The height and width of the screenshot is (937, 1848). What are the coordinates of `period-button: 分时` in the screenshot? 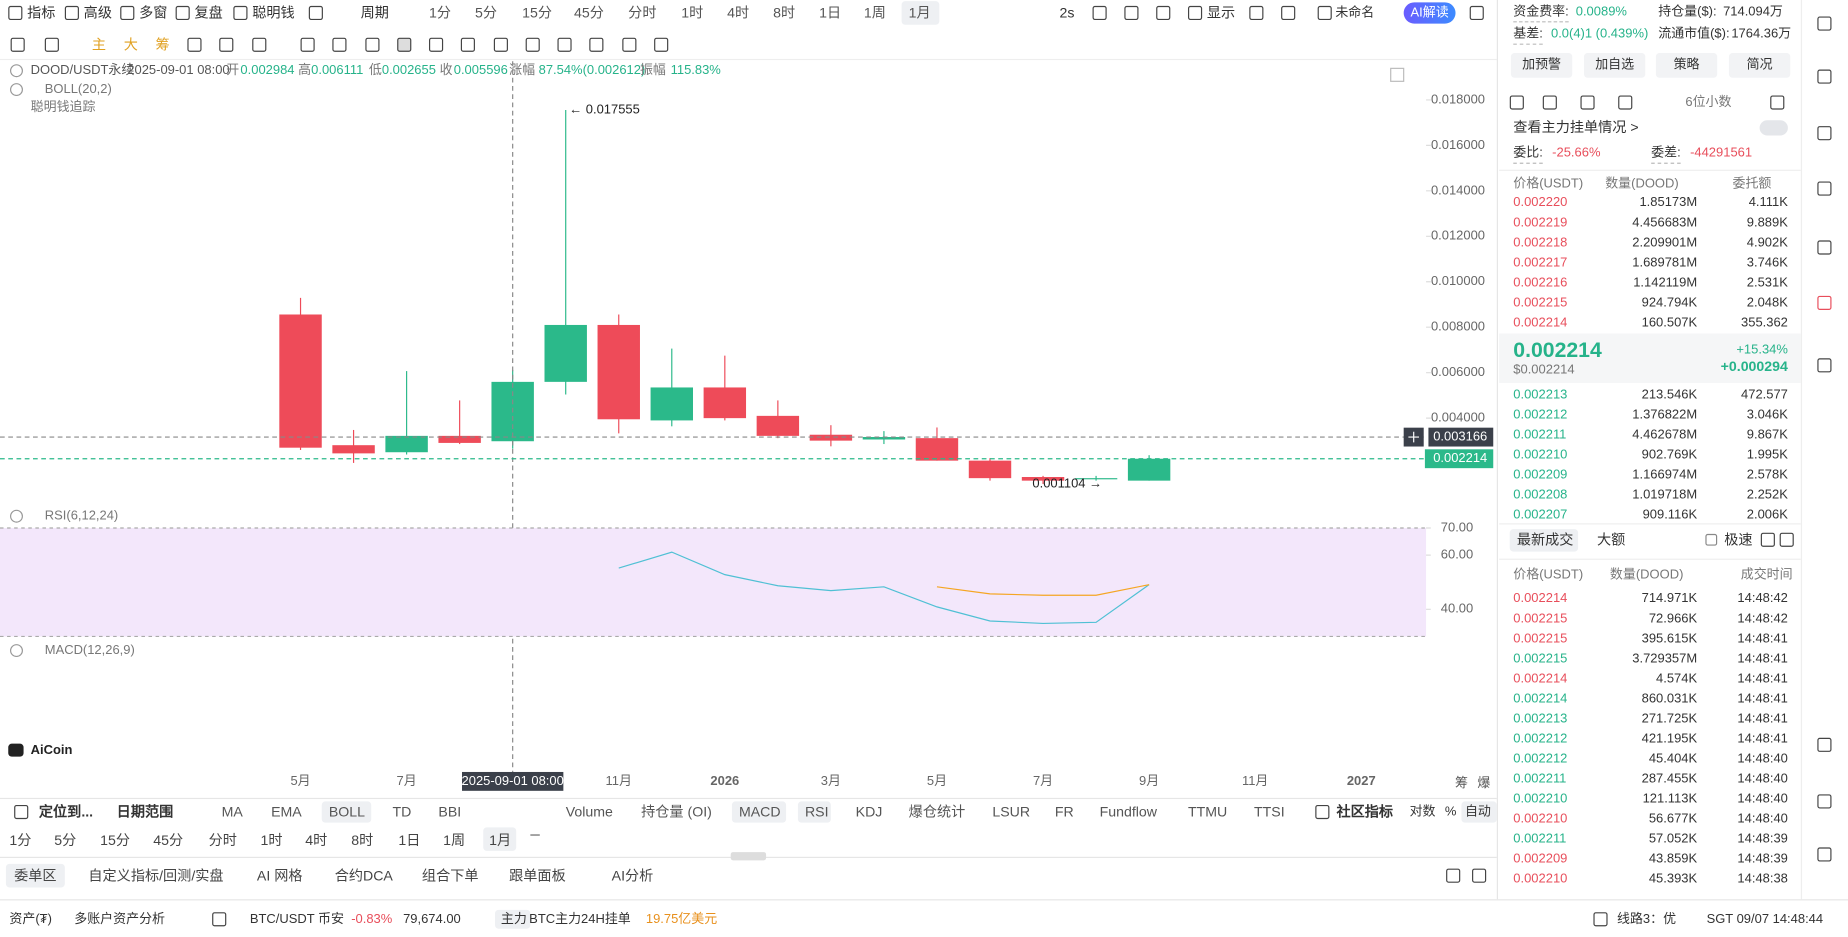 It's located at (642, 13).